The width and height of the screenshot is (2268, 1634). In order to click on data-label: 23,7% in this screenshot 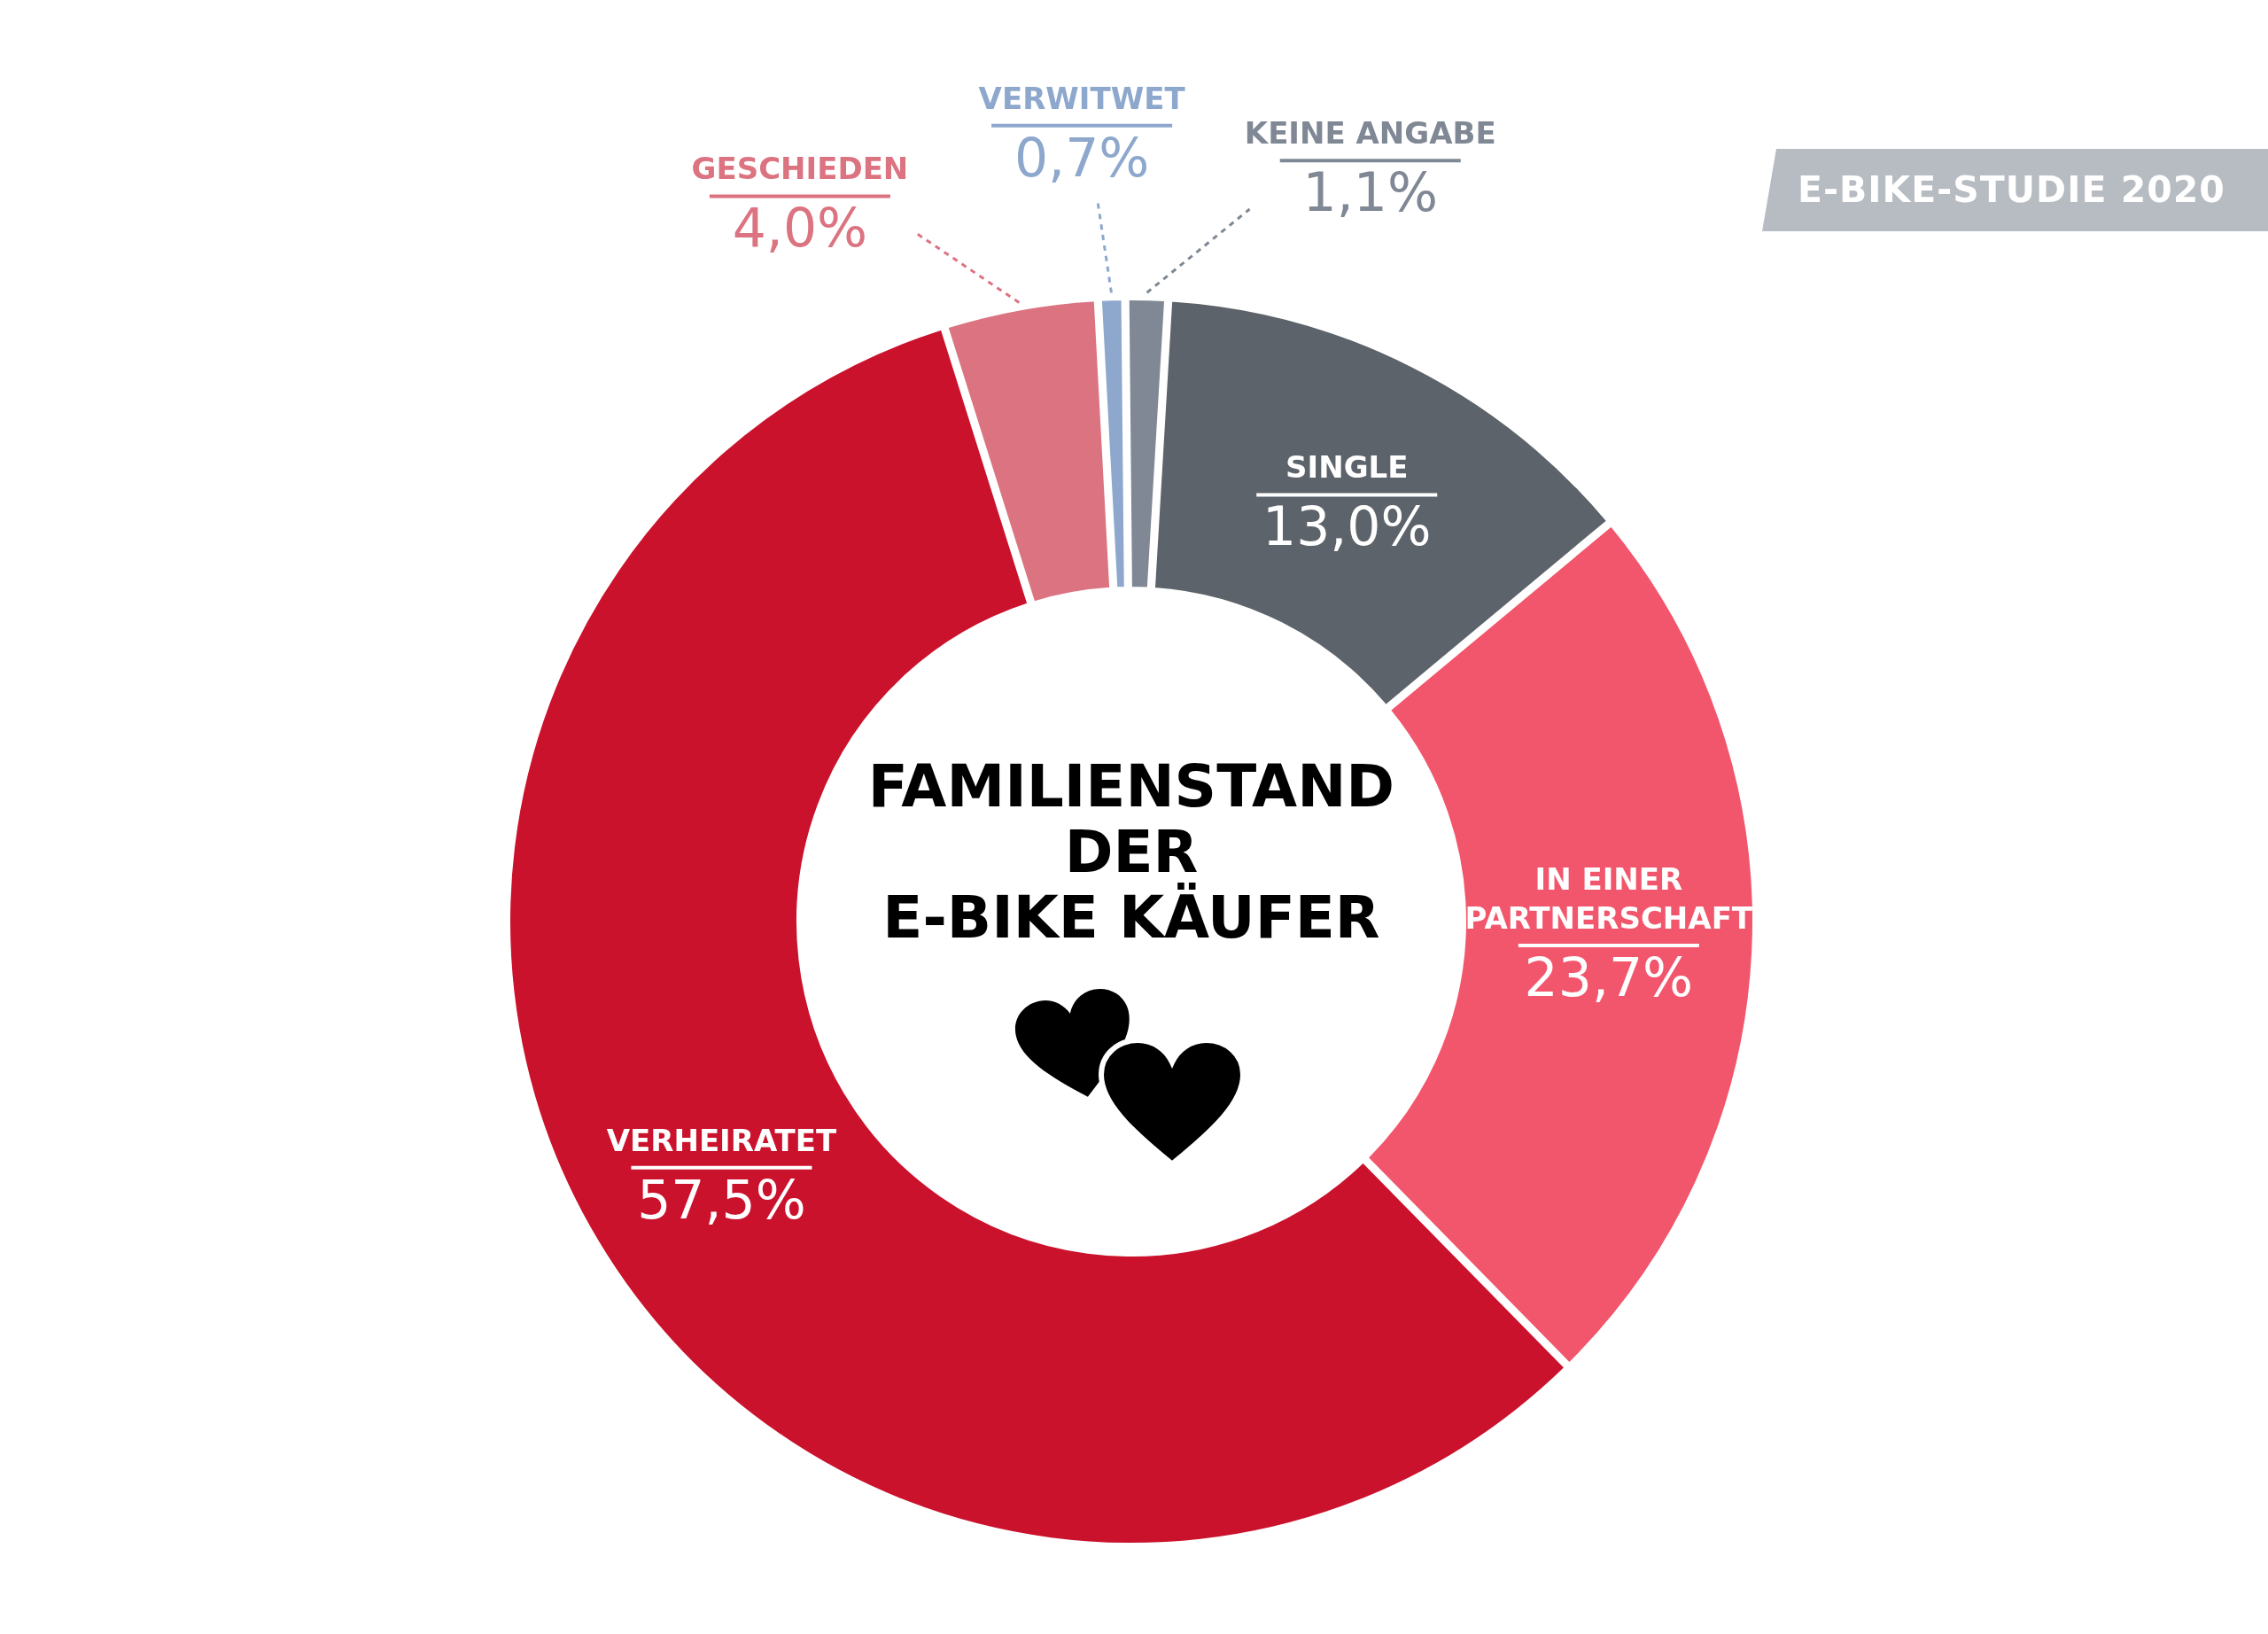, I will do `click(1609, 976)`.